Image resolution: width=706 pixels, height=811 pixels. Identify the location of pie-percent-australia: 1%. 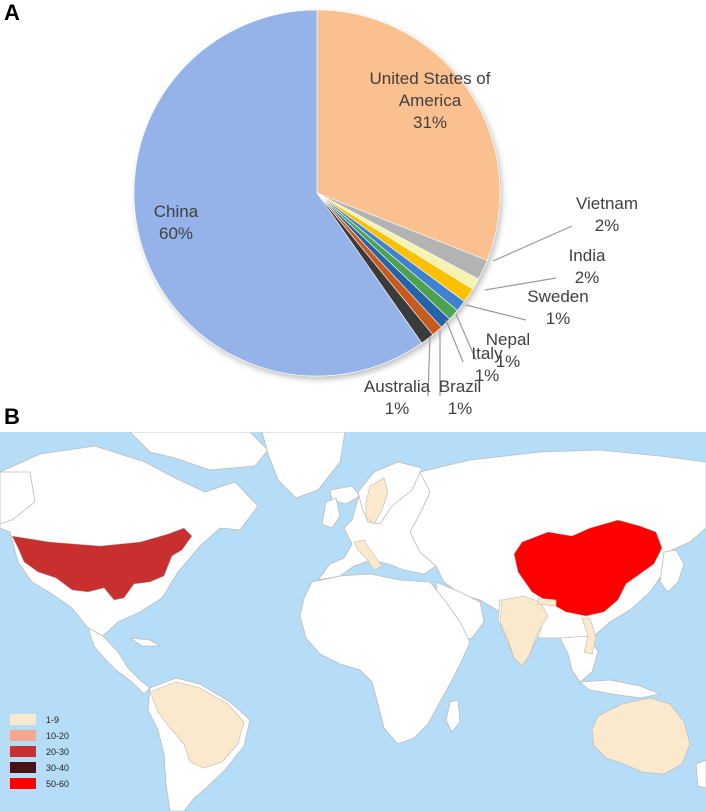
(397, 408).